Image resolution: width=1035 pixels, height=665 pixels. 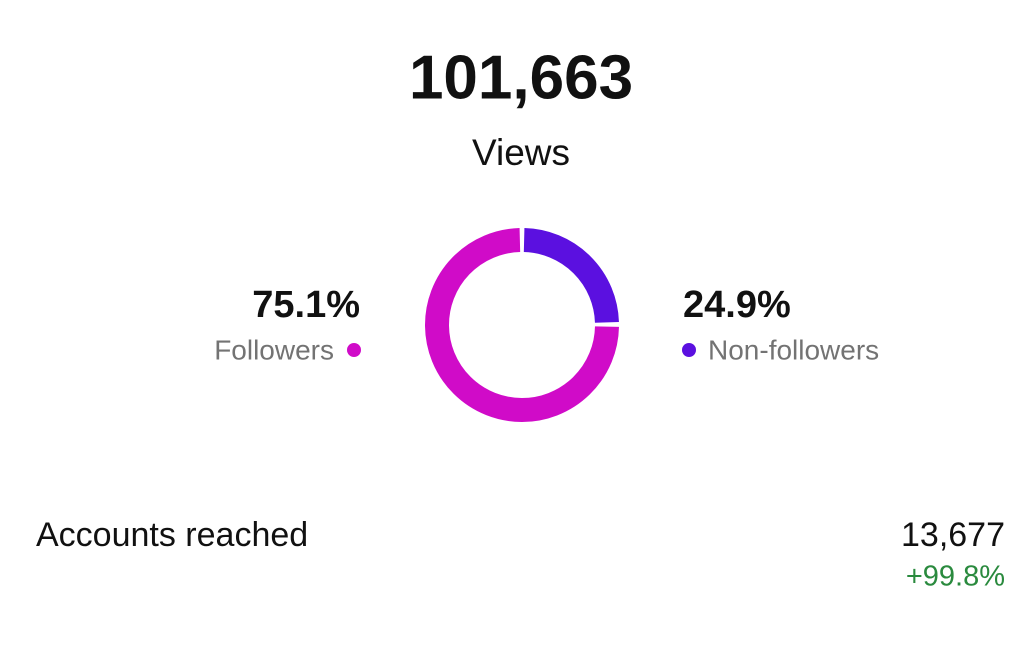 What do you see at coordinates (521, 77) in the screenshot?
I see `total-value: 101,663` at bounding box center [521, 77].